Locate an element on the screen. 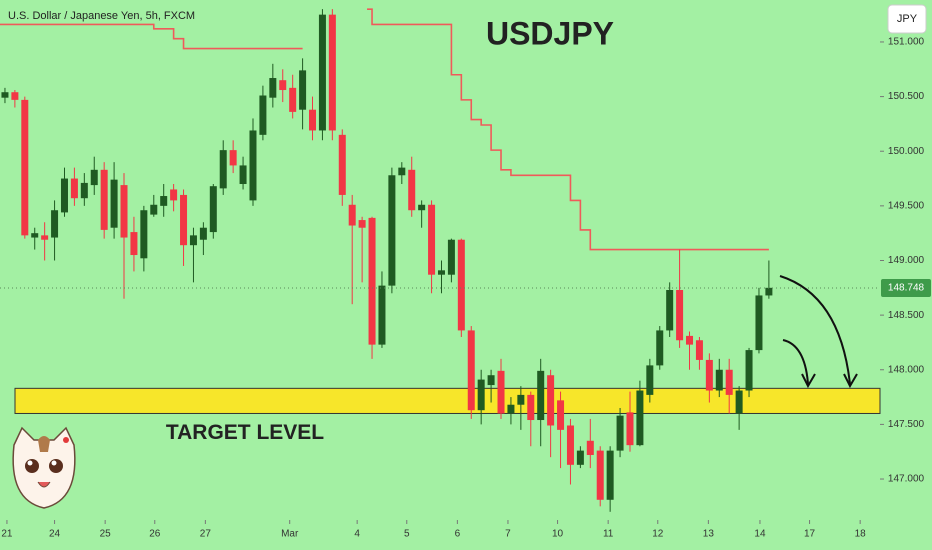 This screenshot has width=932, height=550. y-tick-label: 147.000 is located at coordinates (906, 479).